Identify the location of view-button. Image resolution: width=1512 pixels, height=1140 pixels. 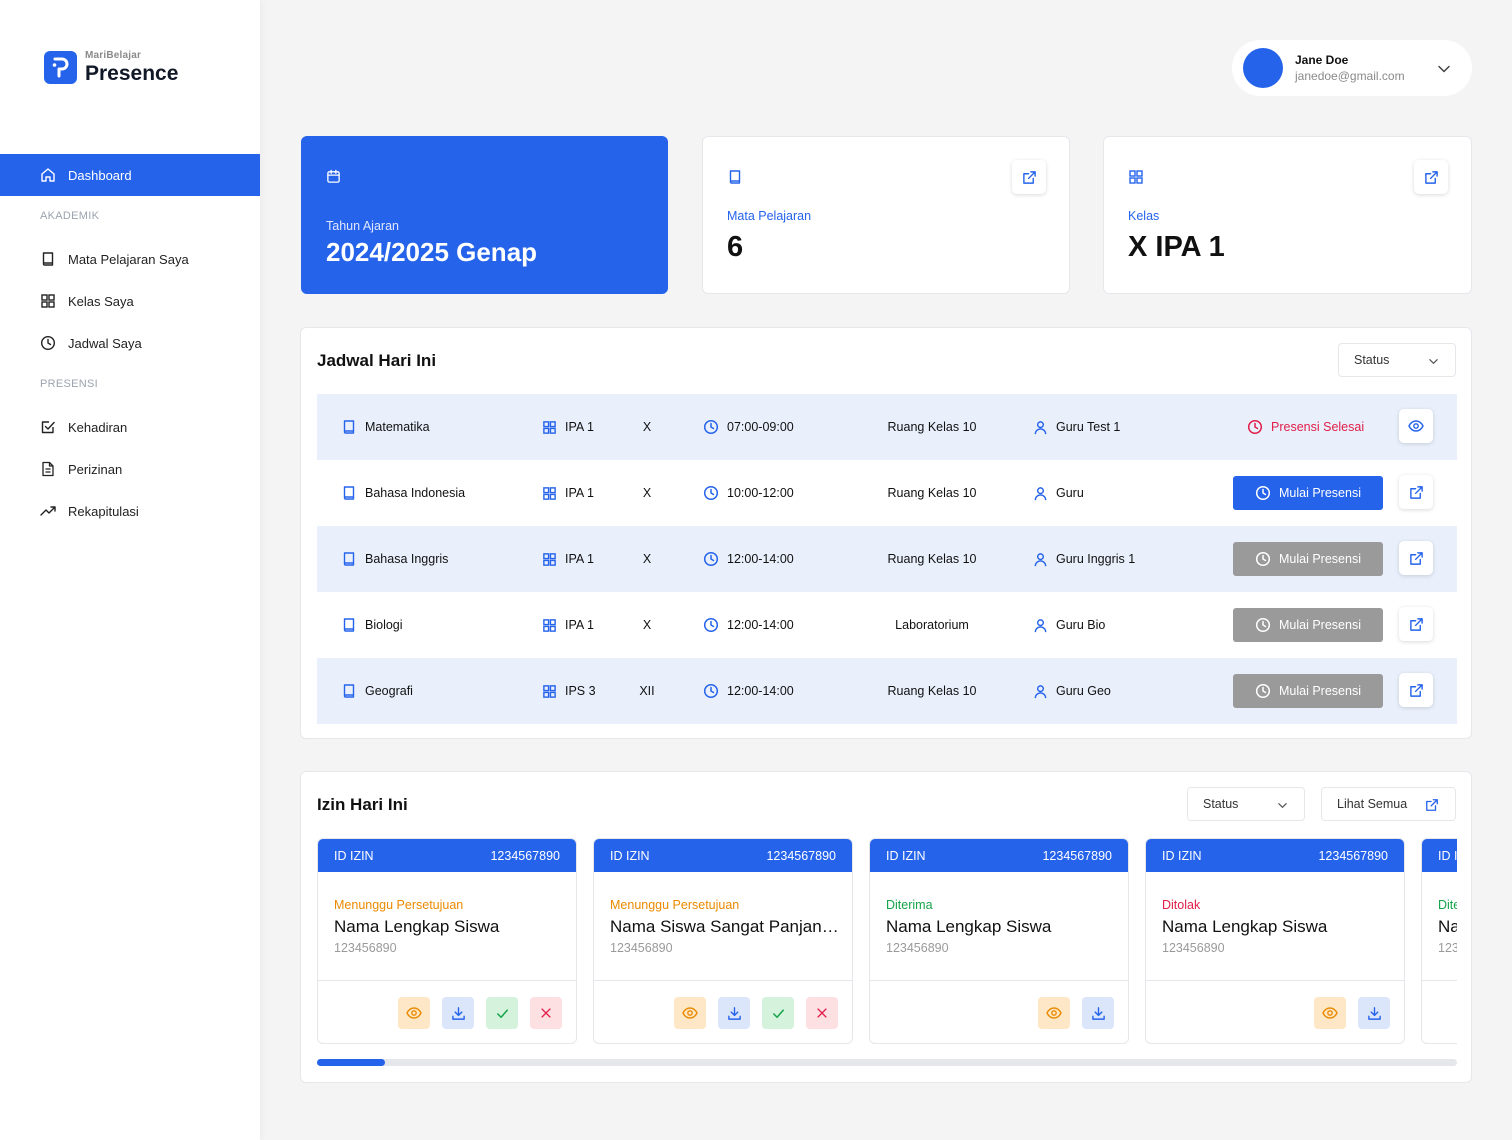
(1416, 426).